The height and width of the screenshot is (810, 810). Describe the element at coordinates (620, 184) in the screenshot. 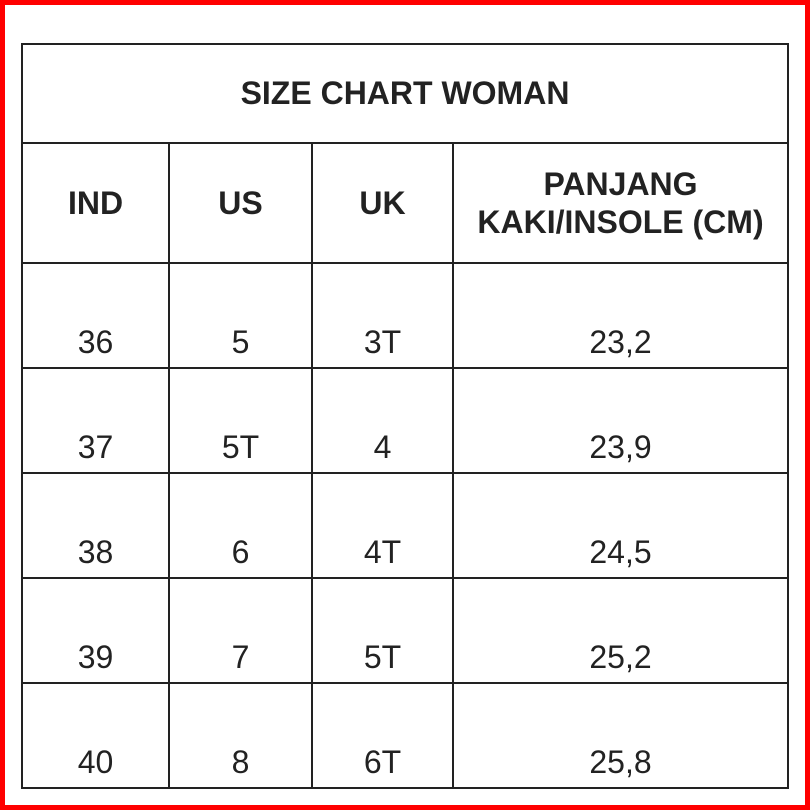

I see `header-insole-line1: PANJANG` at that location.